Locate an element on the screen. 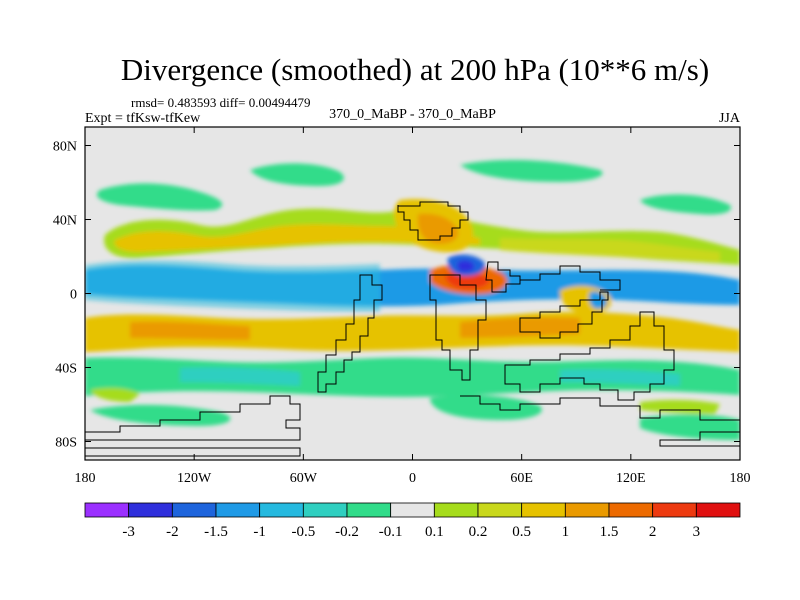 Image resolution: width=800 pixels, height=600 pixels. x-tick-label: 0 is located at coordinates (412, 478).